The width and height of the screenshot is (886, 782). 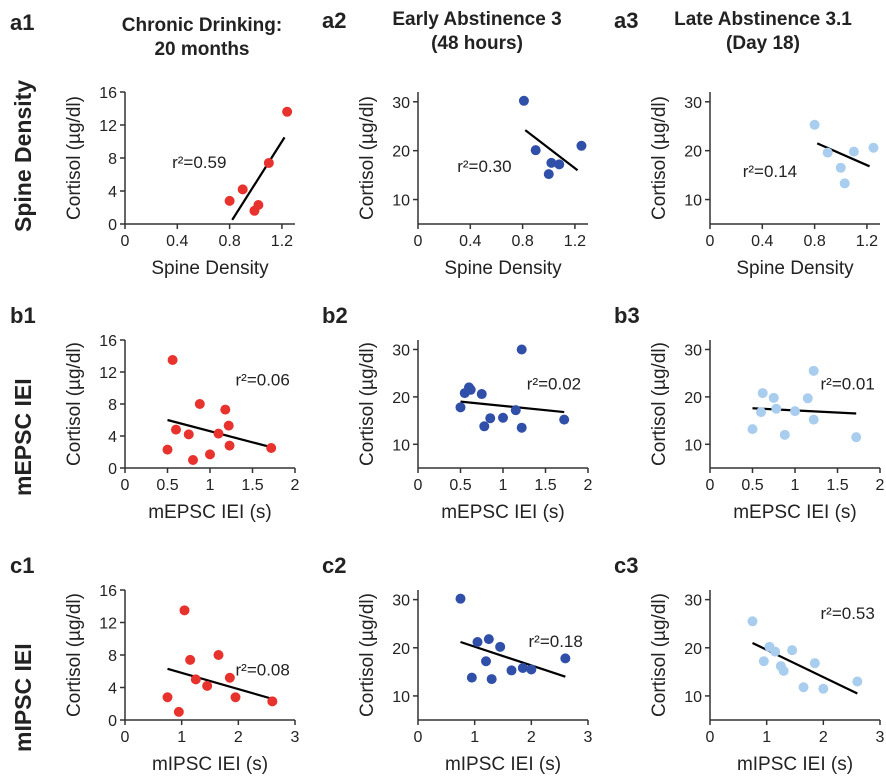 I want to click on r-squared-label: r²=0.08, so click(x=263, y=669).